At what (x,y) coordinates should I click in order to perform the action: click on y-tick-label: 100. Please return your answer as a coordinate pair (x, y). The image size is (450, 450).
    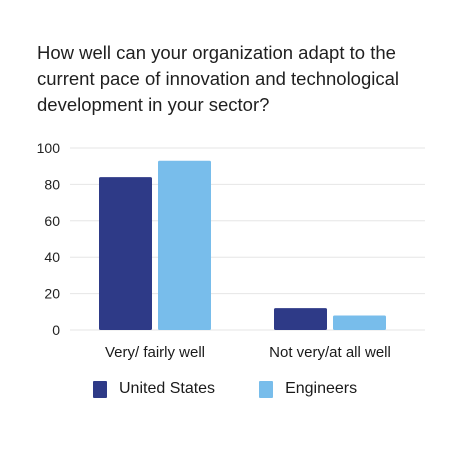
    Looking at the image, I should click on (49, 148).